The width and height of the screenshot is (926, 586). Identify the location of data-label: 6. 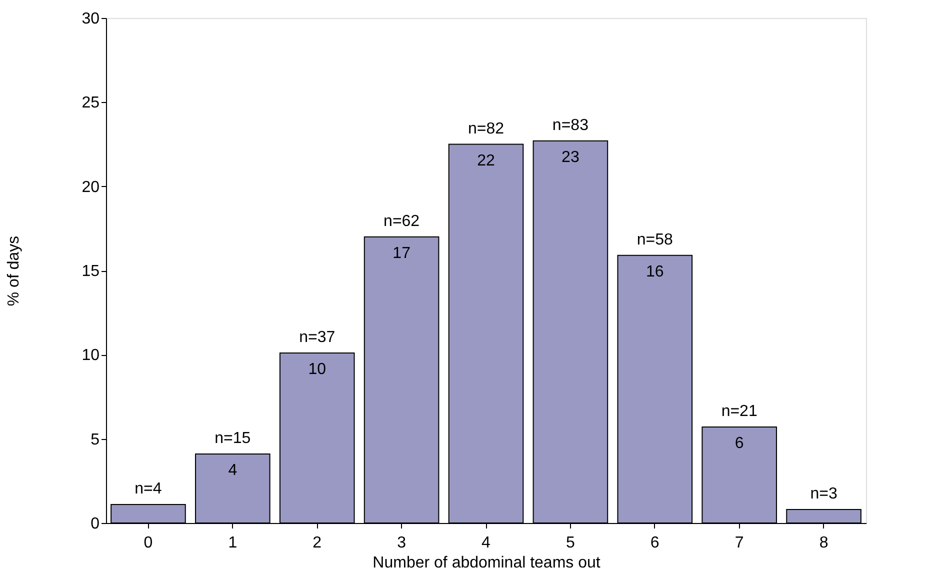
(739, 443).